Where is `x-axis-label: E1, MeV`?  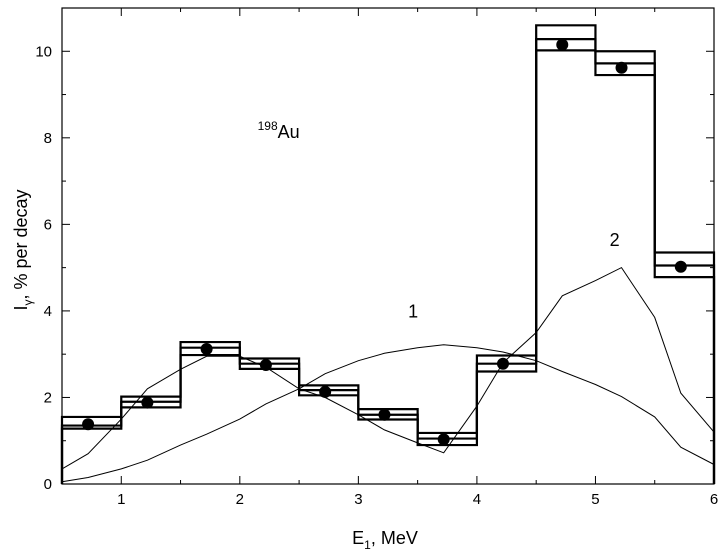
x-axis-label: E1, MeV is located at coordinates (385, 540).